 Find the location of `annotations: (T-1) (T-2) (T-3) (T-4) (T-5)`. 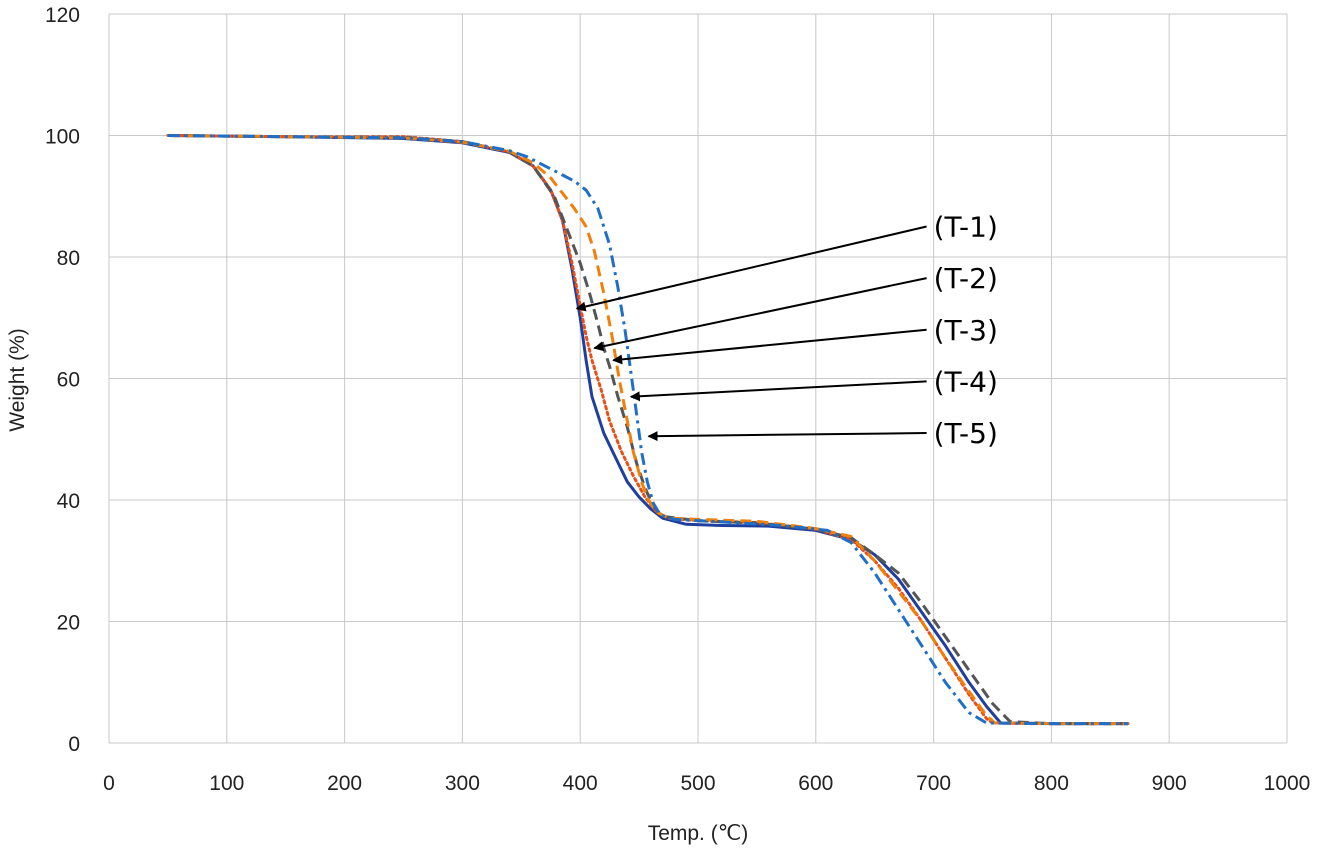

annotations: (T-1) (T-2) (T-3) (T-4) (T-5) is located at coordinates (786, 330).